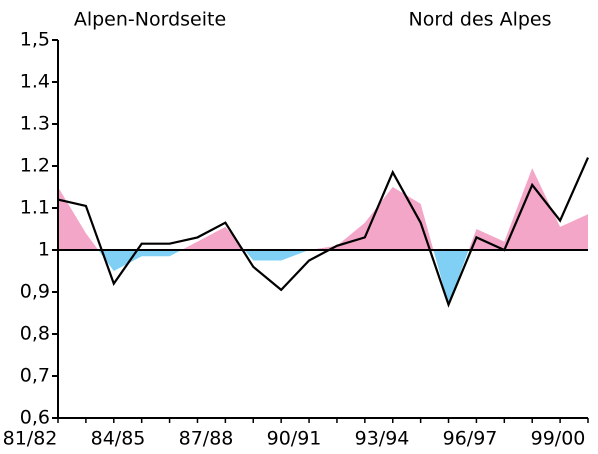 This screenshot has height=454, width=598. I want to click on y-tick-label: 0,9, so click(35, 292).